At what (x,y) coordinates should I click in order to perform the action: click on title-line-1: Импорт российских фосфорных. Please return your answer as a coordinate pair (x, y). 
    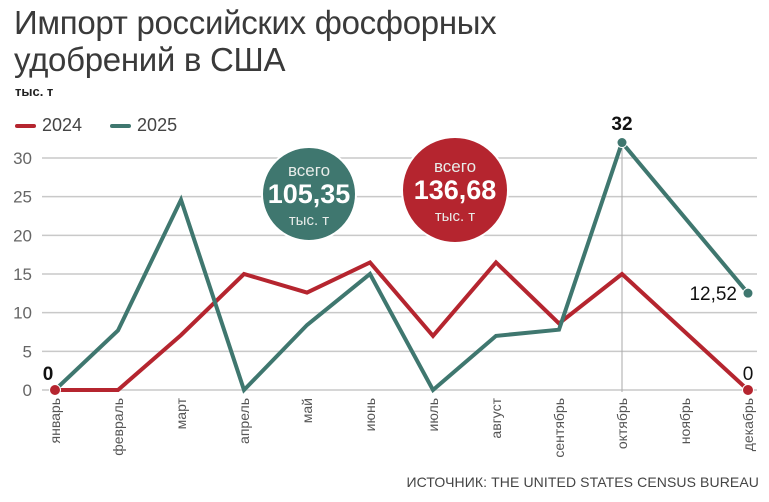
    Looking at the image, I should click on (255, 22).